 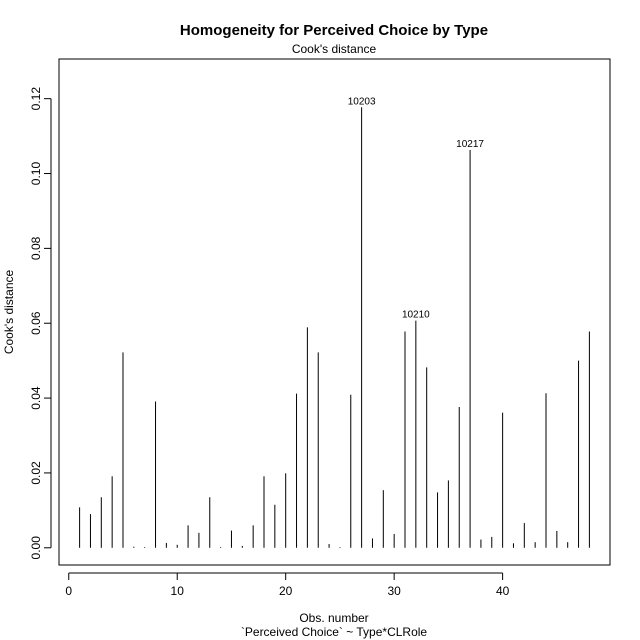 What do you see at coordinates (178, 591) in the screenshot?
I see `x-tick-label-10: 10` at bounding box center [178, 591].